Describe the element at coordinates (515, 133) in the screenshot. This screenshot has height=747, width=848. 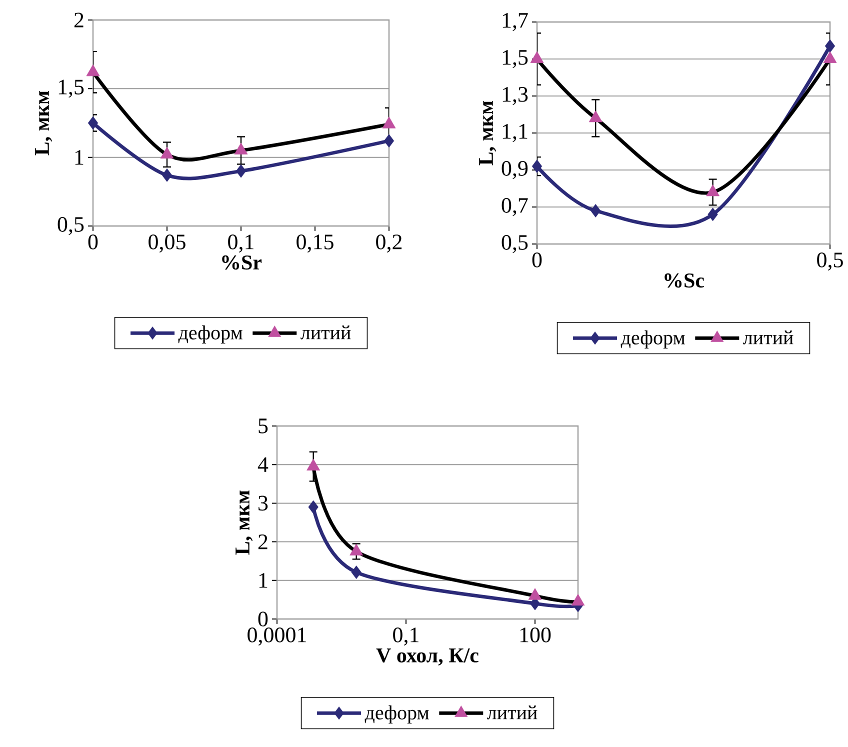
I see `y-tick-label: 1,1` at that location.